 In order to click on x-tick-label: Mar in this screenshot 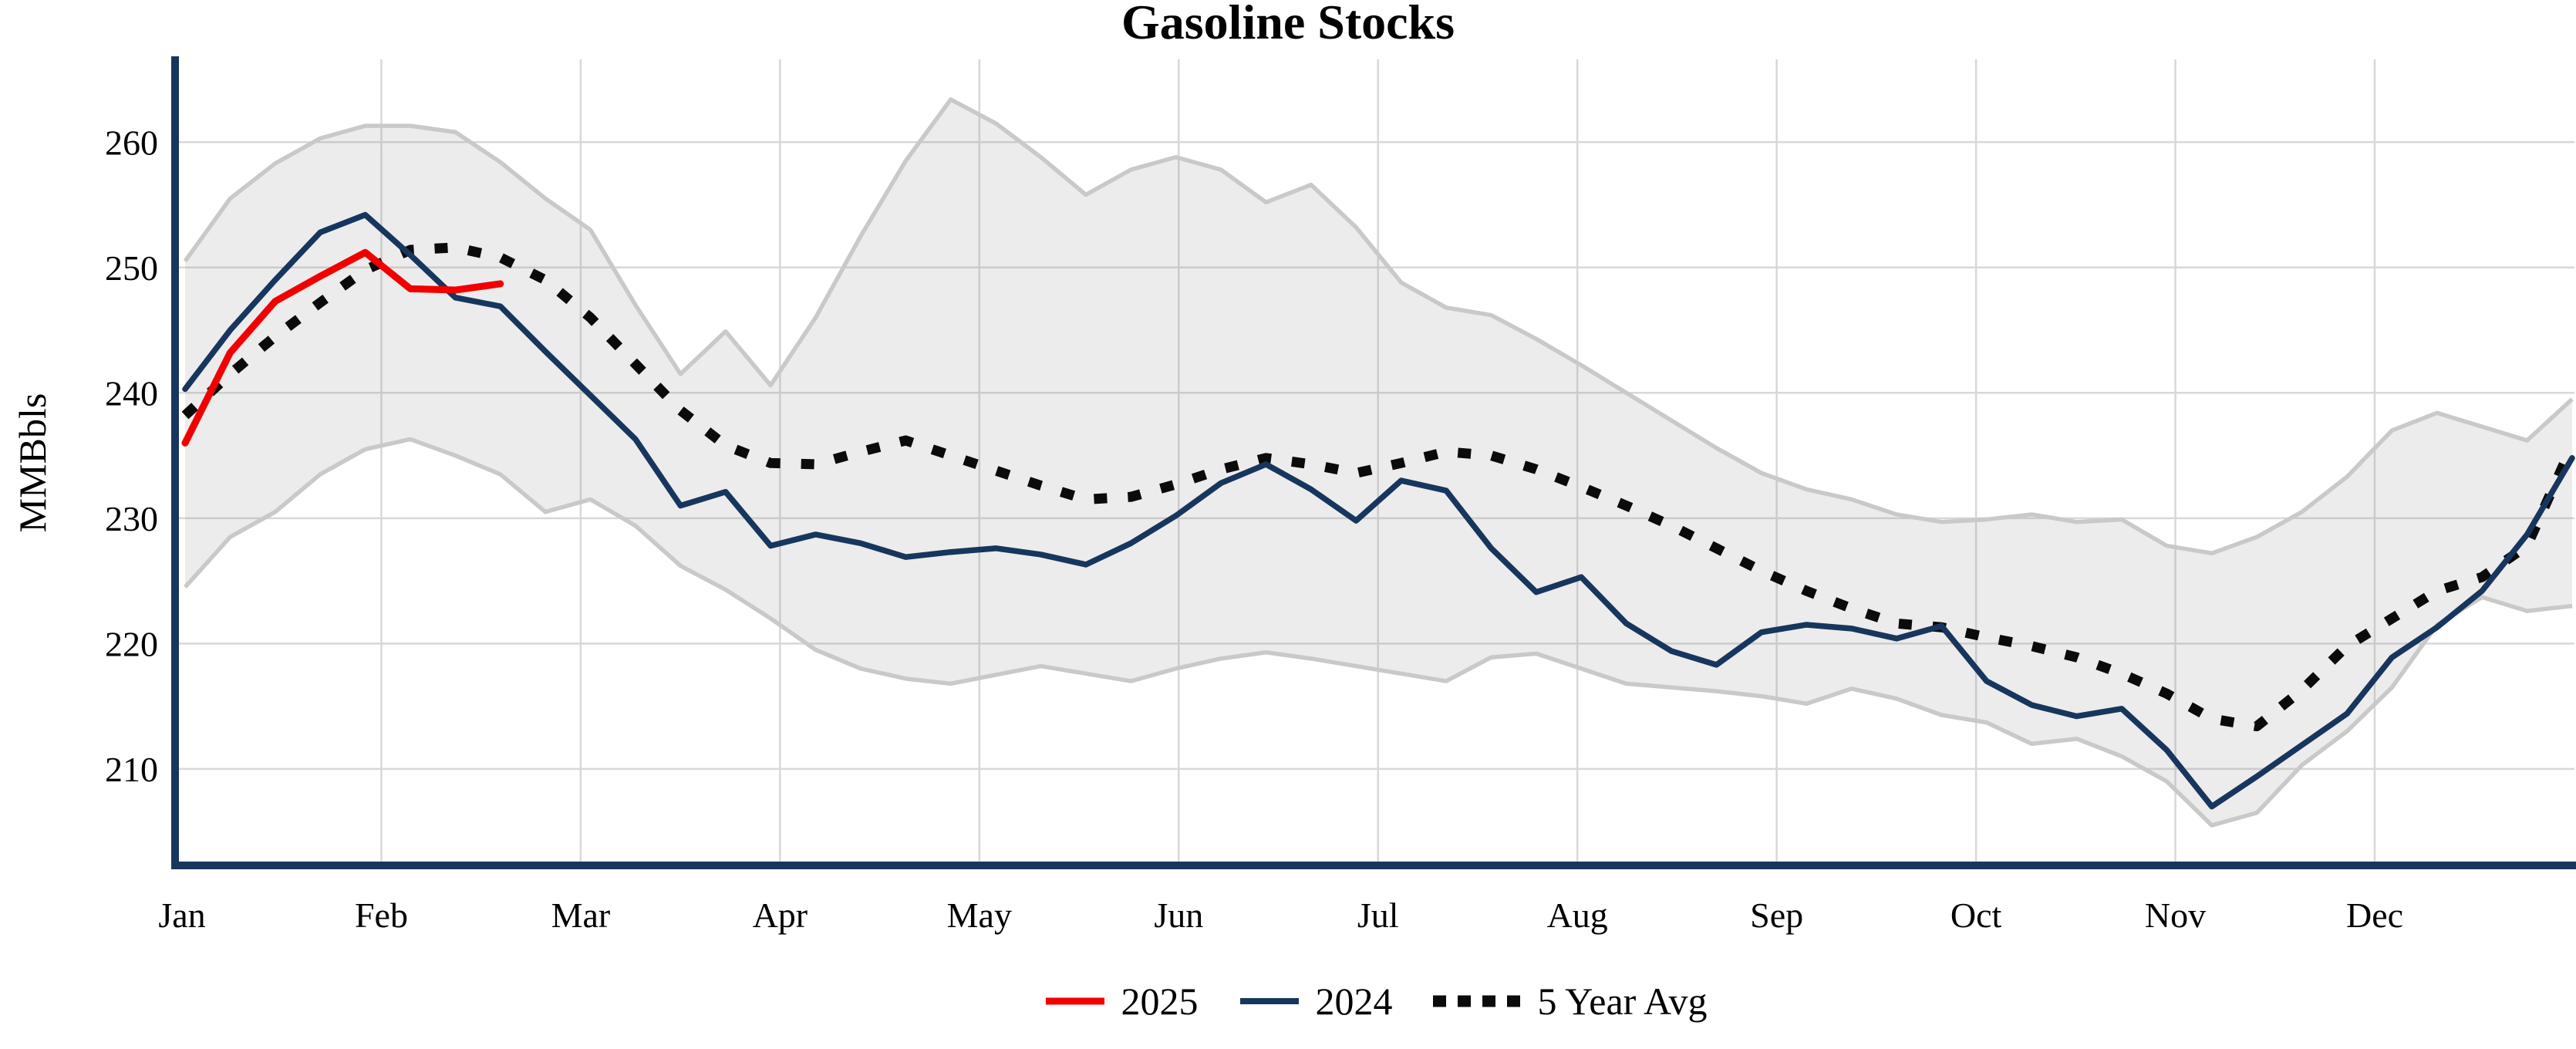, I will do `click(581, 915)`.